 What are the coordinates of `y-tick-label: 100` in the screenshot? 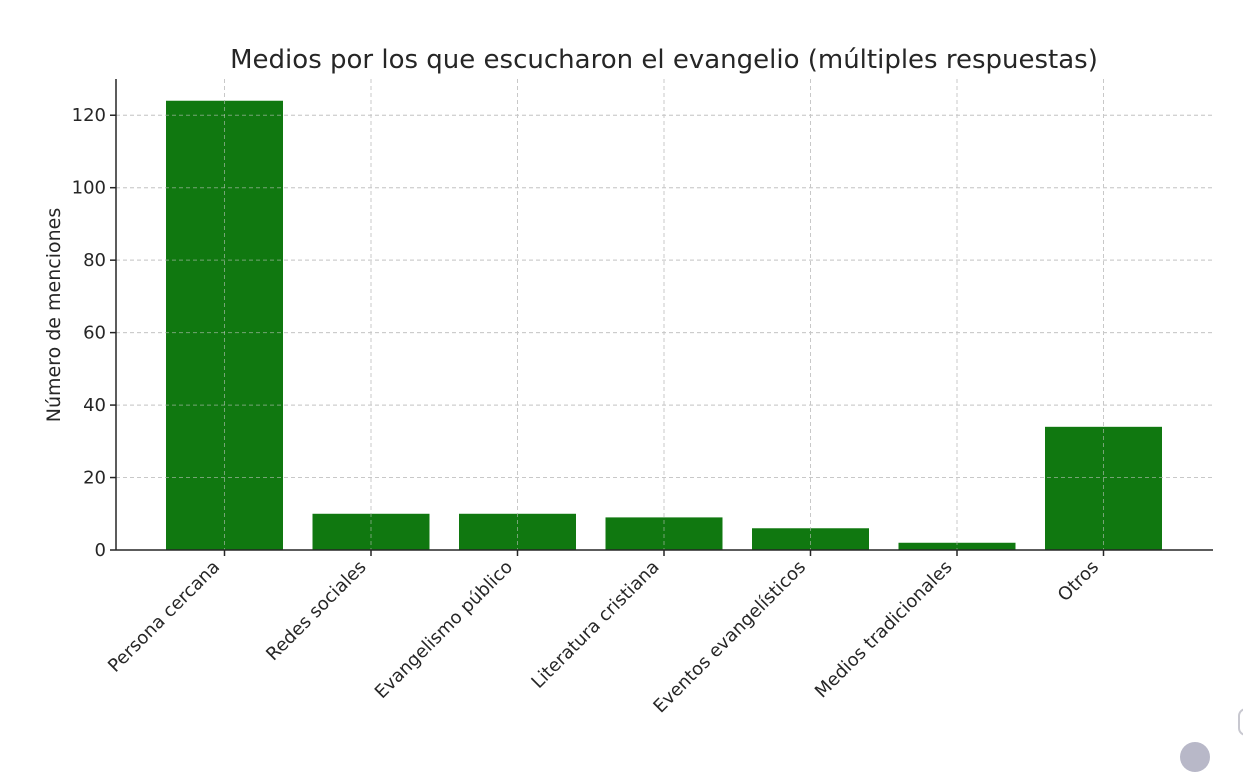 It's located at (89, 188).